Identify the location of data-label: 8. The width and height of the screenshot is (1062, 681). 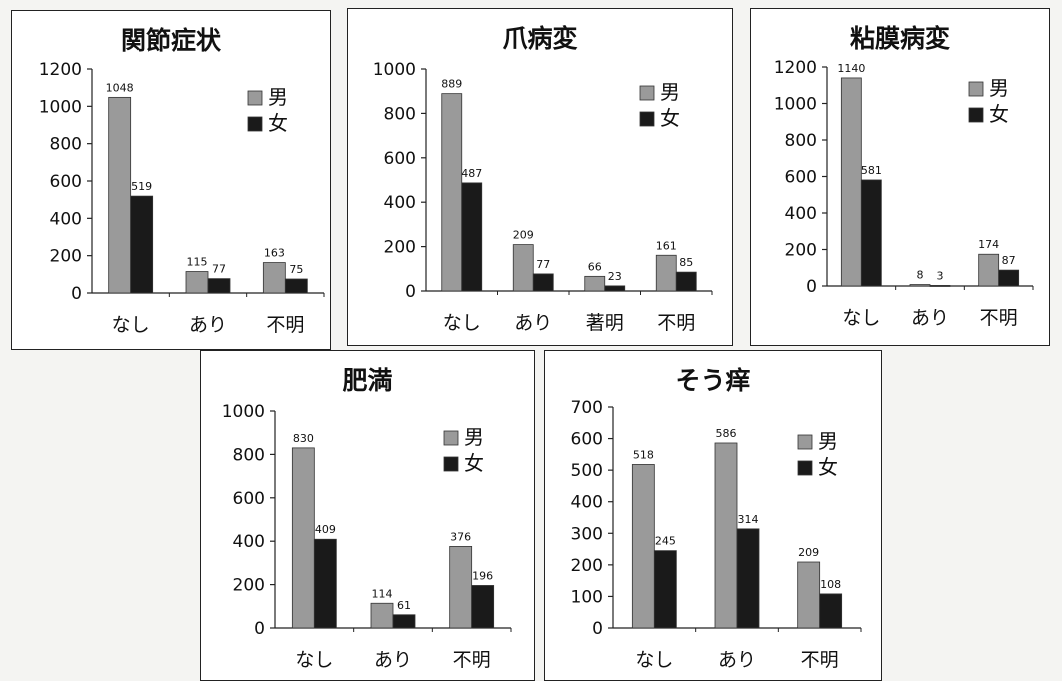
(920, 275).